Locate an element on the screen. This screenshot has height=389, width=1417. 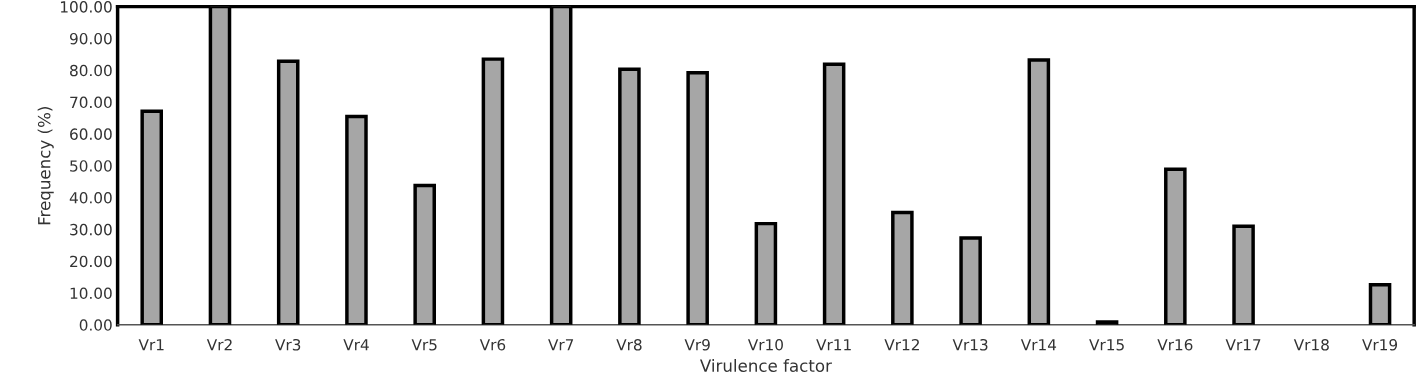
y-tick-label: 70.00 is located at coordinates (91, 102).